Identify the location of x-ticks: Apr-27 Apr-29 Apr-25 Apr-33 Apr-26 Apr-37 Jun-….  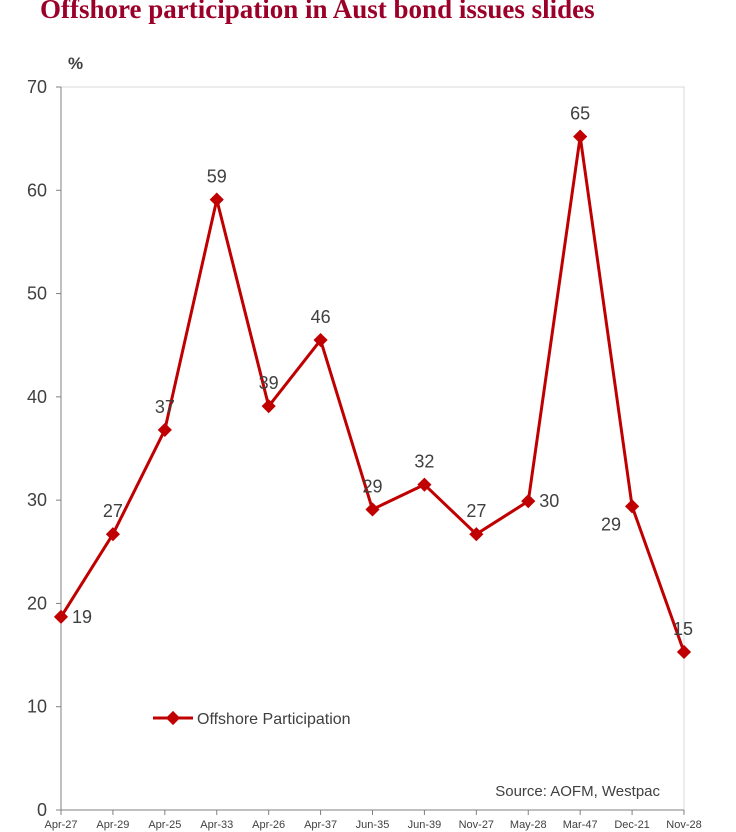
(373, 820).